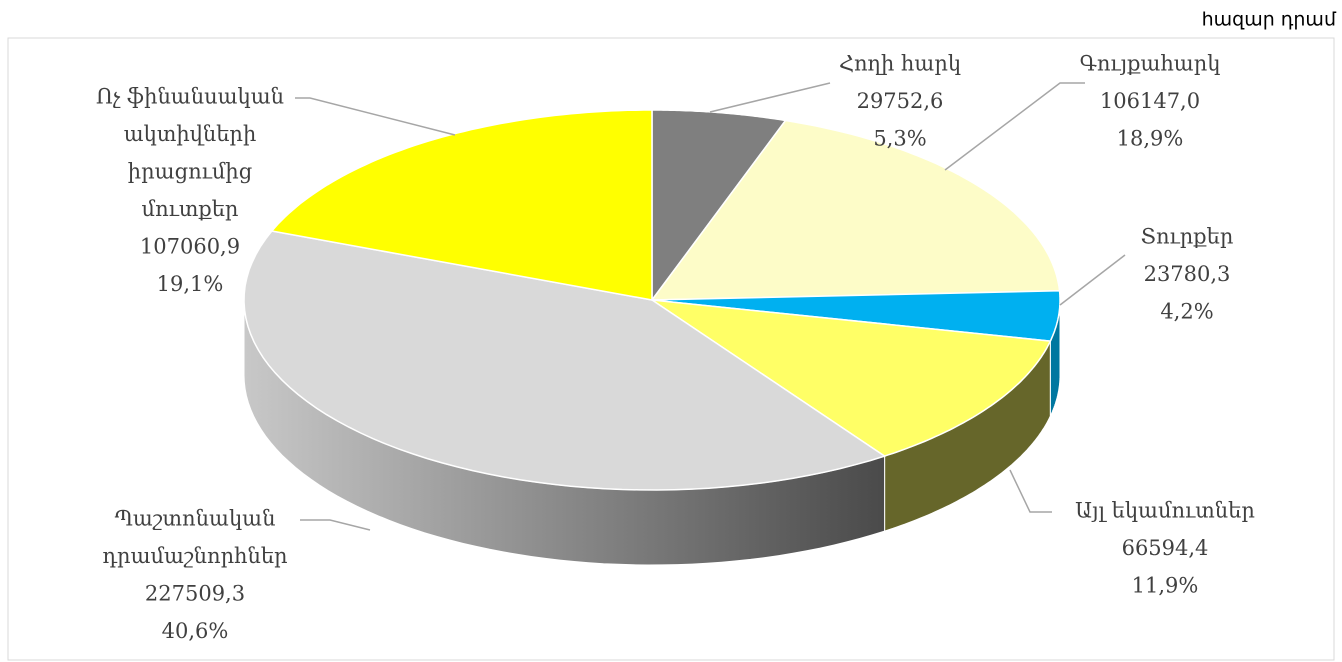 The width and height of the screenshot is (1342, 662). What do you see at coordinates (1150, 64) in the screenshot?
I see `category-label: Գույքահարկ` at bounding box center [1150, 64].